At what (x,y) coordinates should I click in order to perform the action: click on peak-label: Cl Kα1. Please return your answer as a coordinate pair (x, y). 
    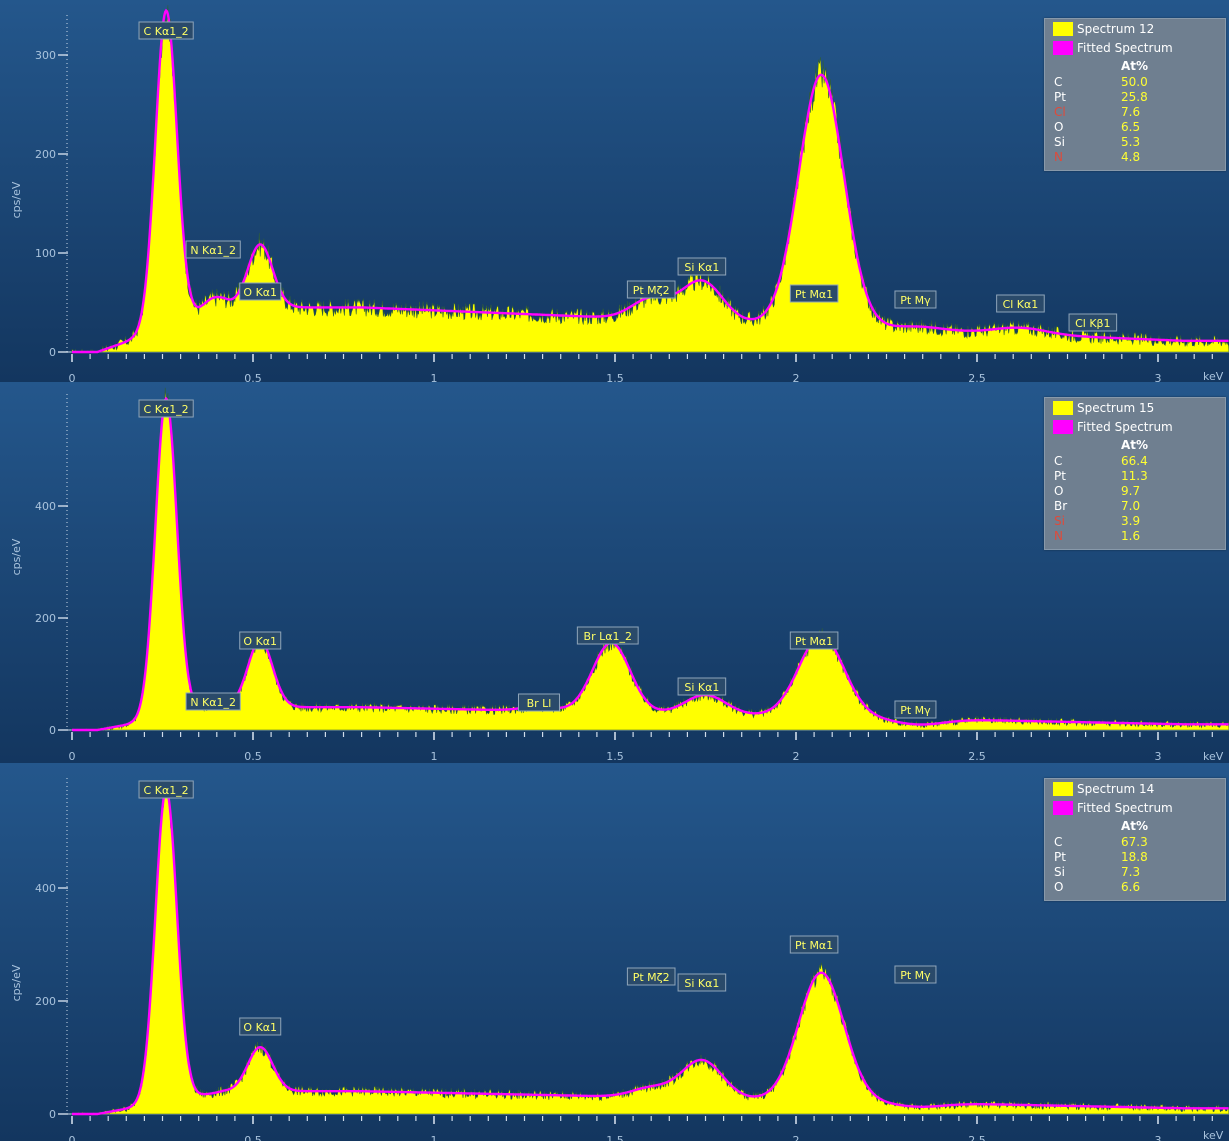
    Looking at the image, I should click on (1020, 303).